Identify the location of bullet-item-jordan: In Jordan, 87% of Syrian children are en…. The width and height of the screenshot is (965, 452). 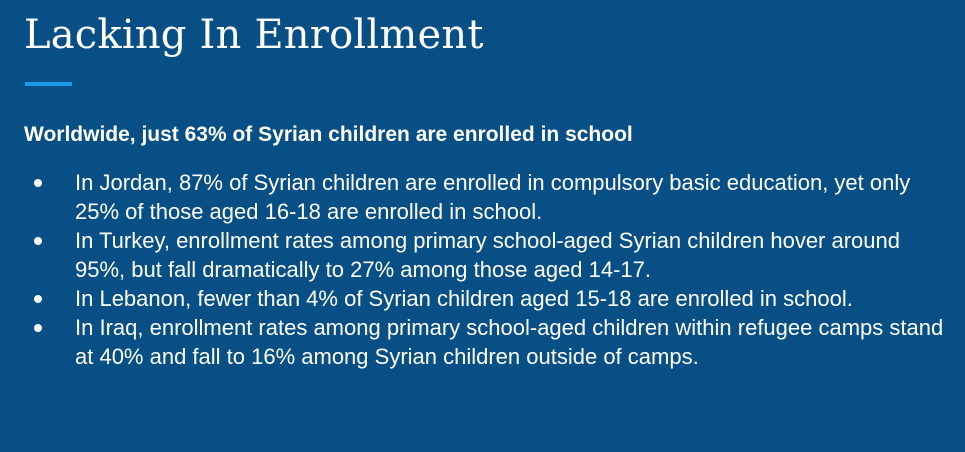
(482, 197).